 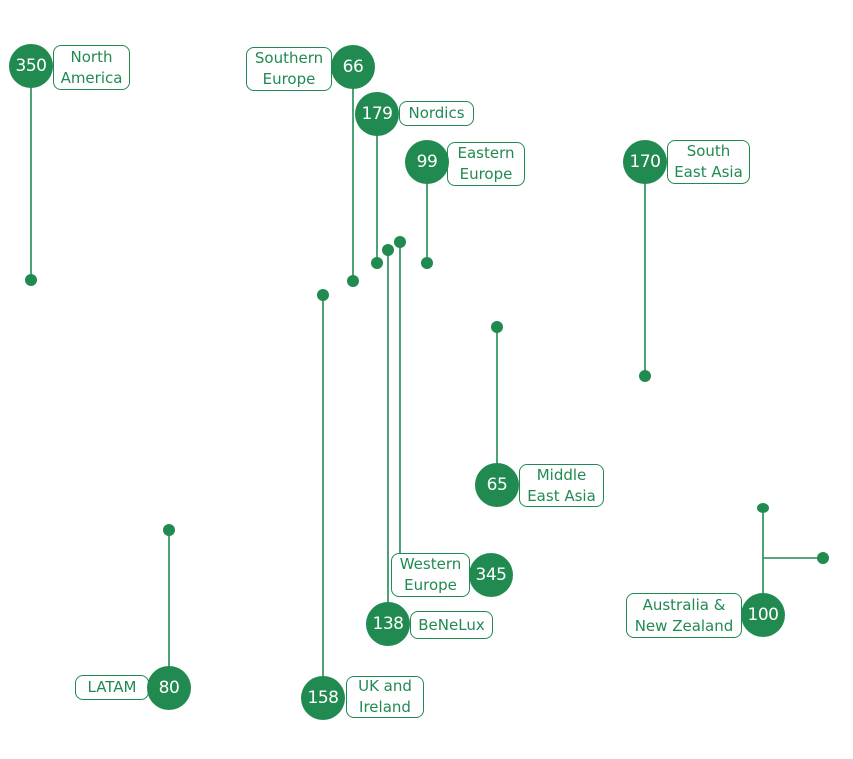 I want to click on region-label-north-america: North America, so click(x=91, y=67).